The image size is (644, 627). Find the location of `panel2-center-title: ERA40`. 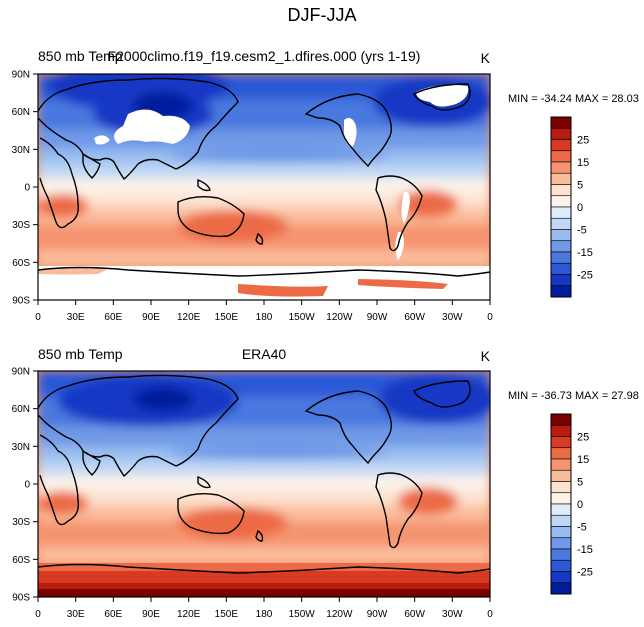

panel2-center-title: ERA40 is located at coordinates (264, 354).